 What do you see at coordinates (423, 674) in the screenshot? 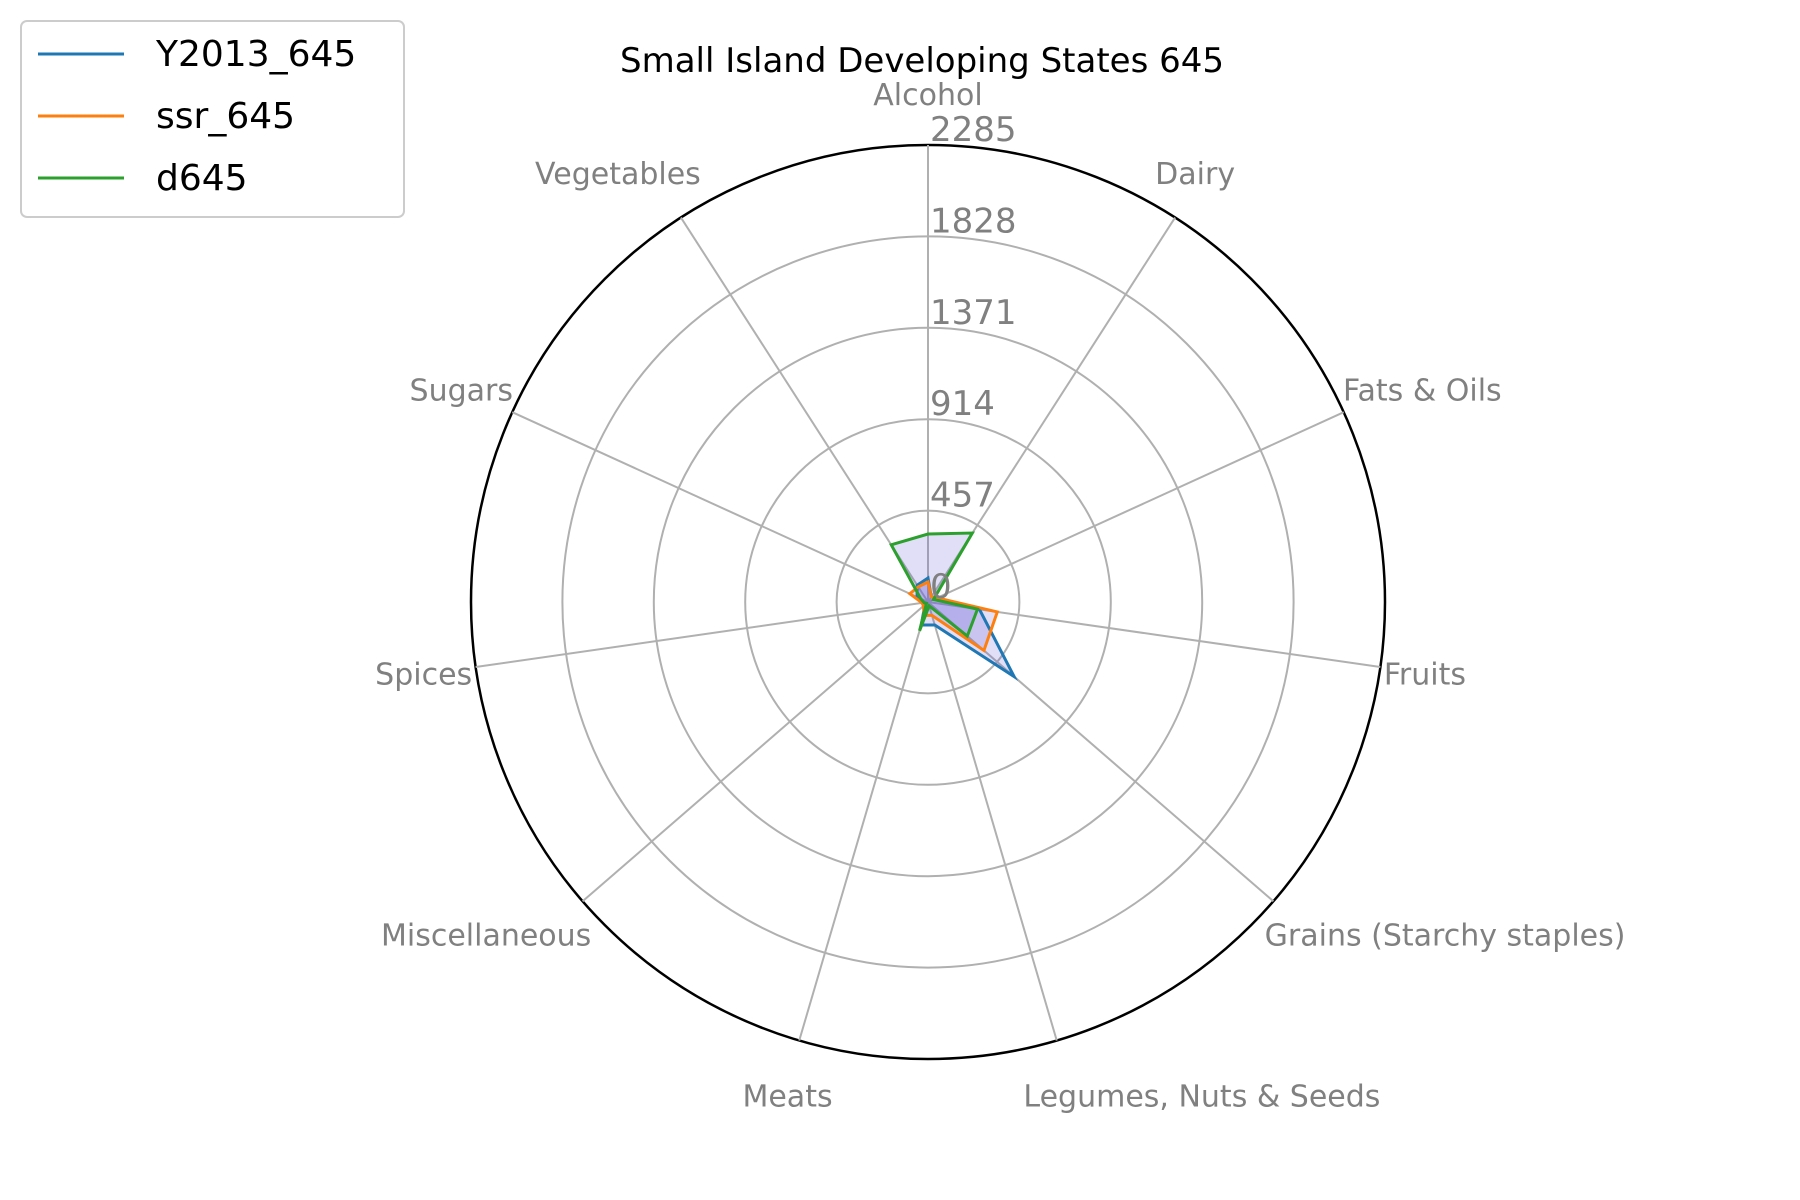
I see `category-label: Spices` at bounding box center [423, 674].